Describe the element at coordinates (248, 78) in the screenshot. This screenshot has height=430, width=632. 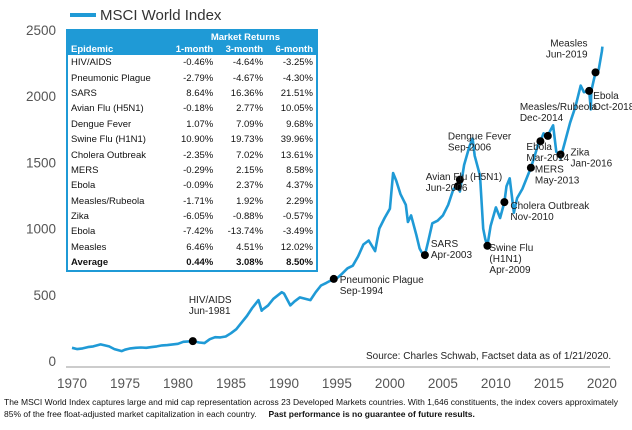
I see `return-cell: -4.67%` at that location.